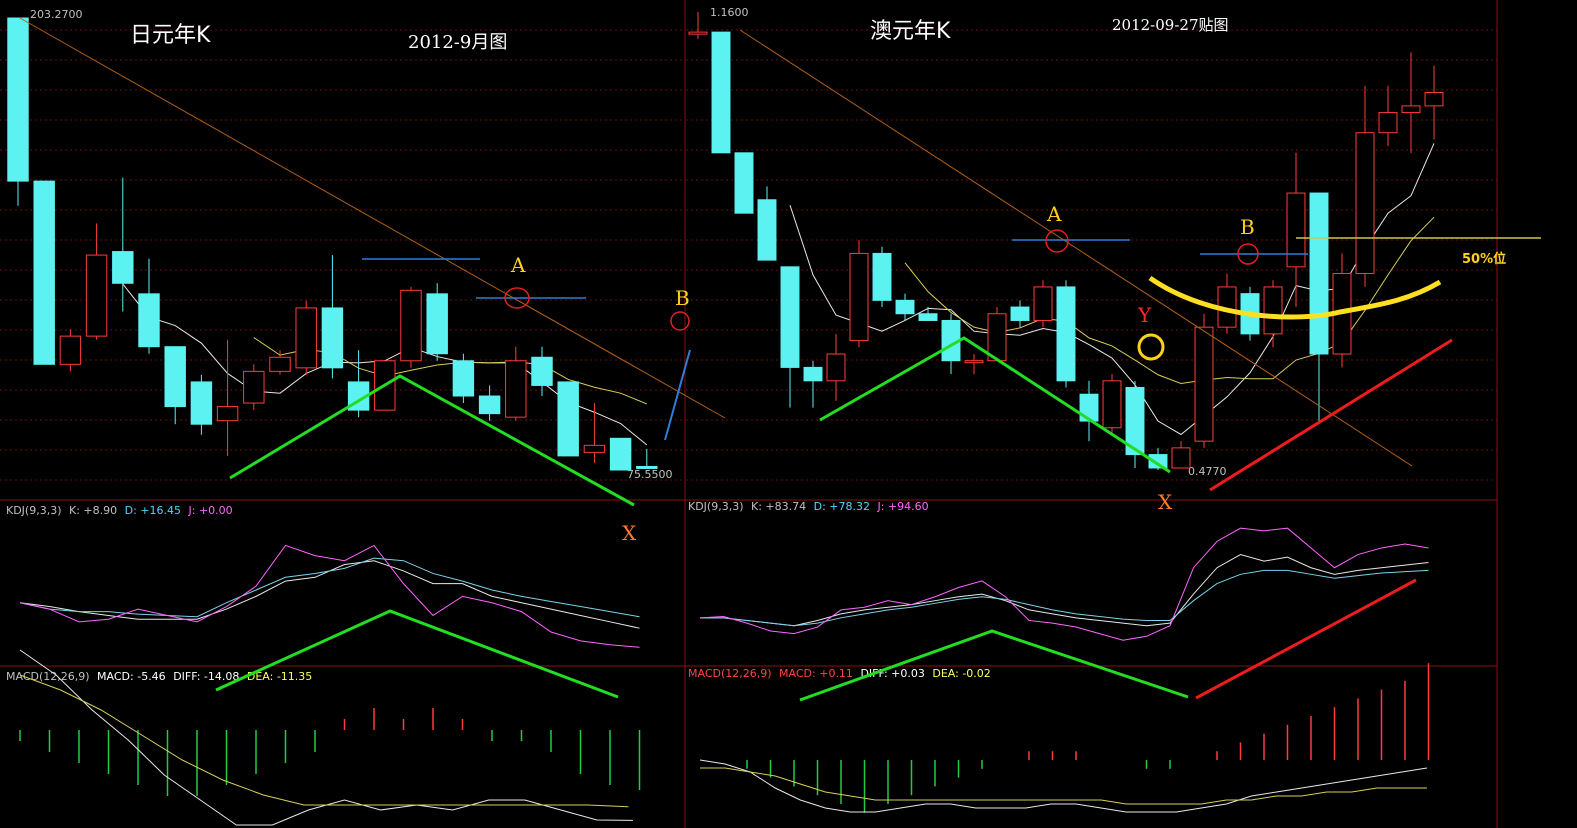 The height and width of the screenshot is (828, 1577). I want to click on right-mark-b: B, so click(1247, 227).